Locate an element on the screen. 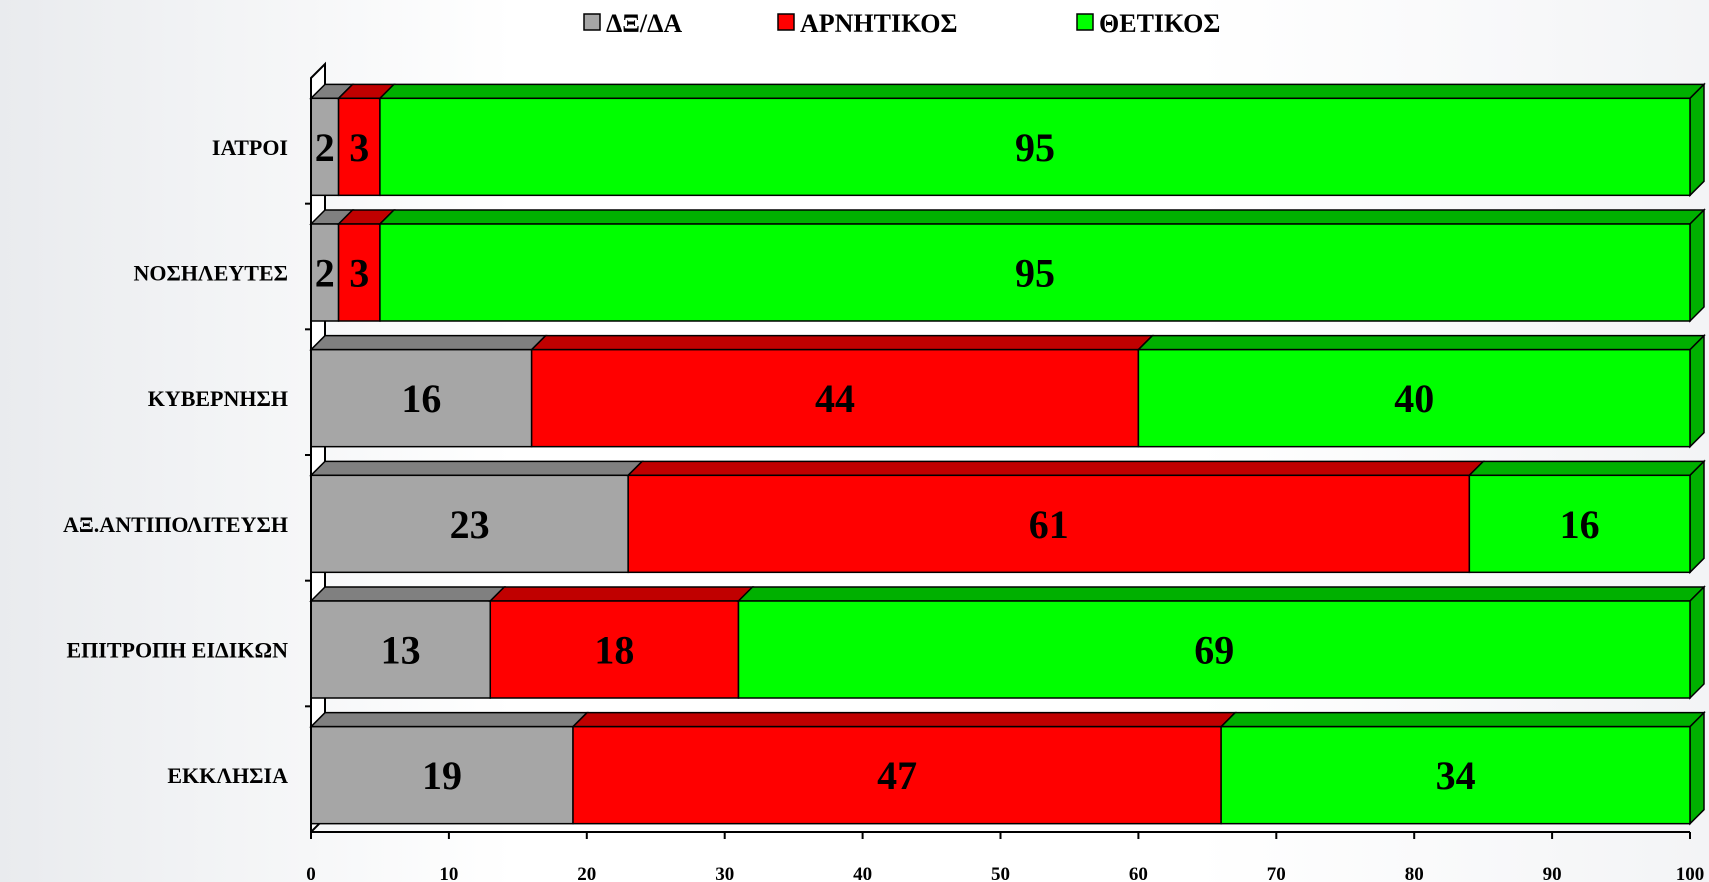 Image resolution: width=1709 pixels, height=882 pixels. bar-segment: 18 is located at coordinates (621, 642).